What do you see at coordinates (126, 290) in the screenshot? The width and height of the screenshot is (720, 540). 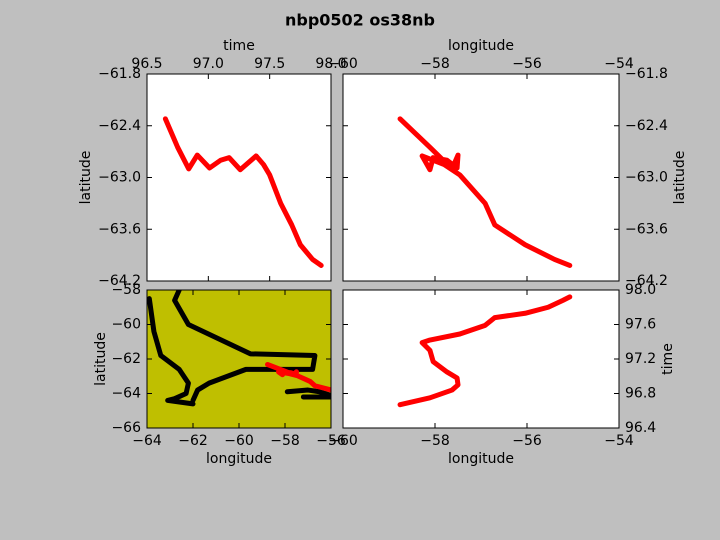 I see `y-tick-label: −58` at bounding box center [126, 290].